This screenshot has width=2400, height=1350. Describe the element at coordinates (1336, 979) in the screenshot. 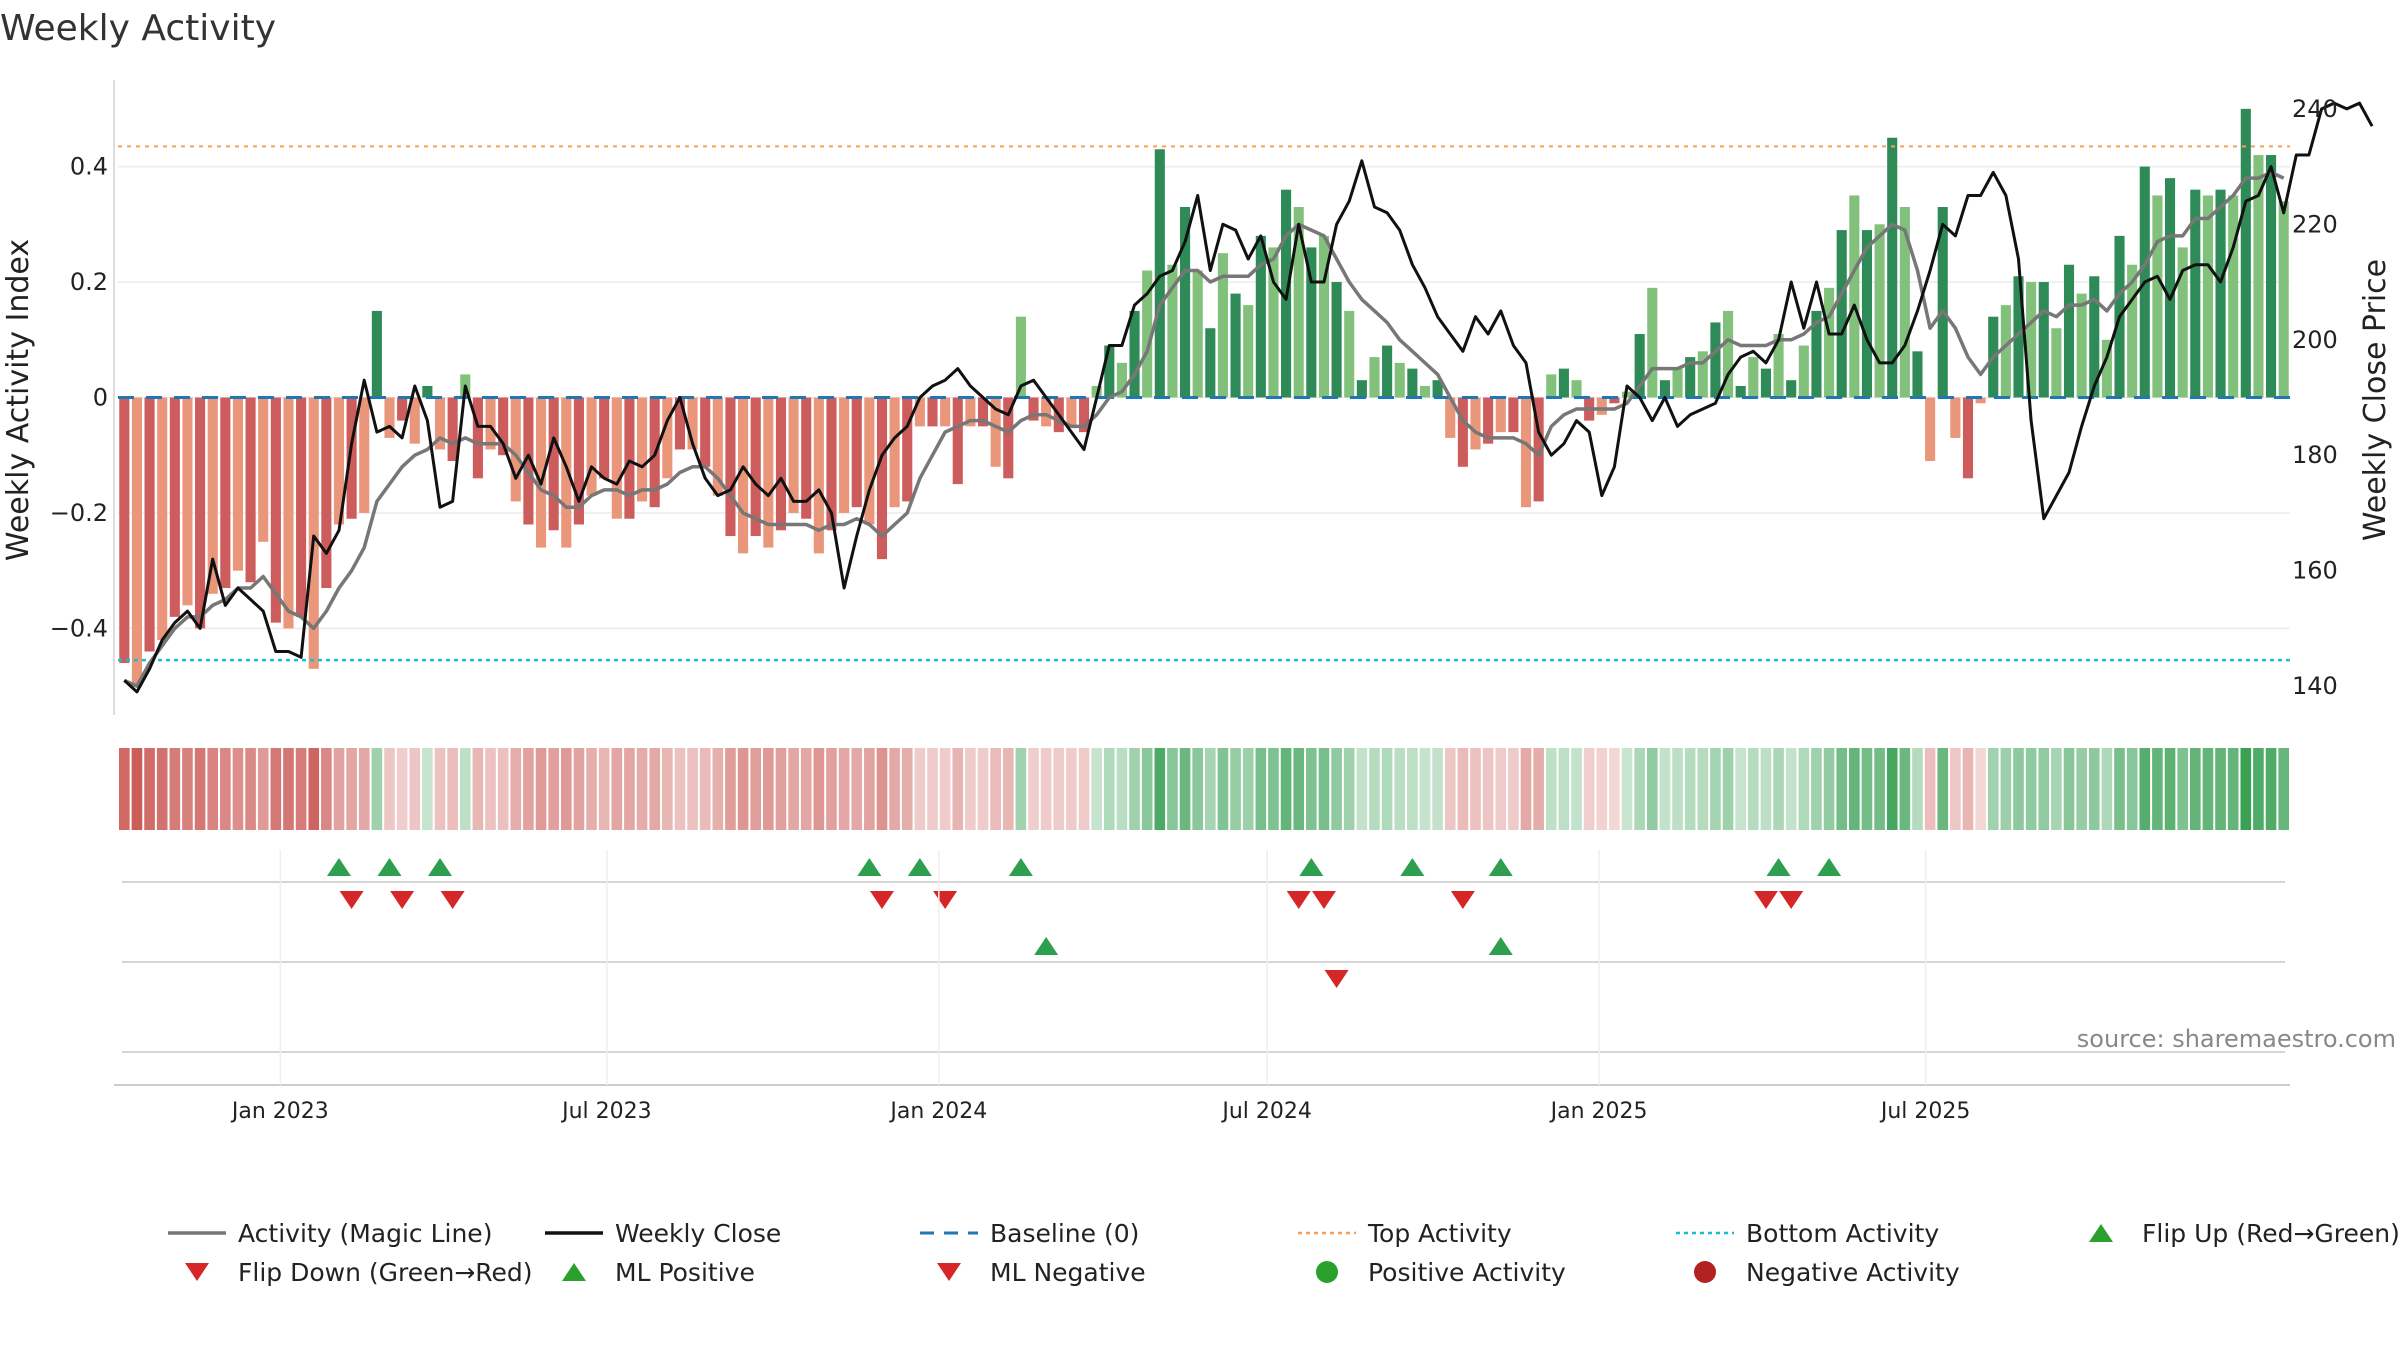

I see `ml-negative-marker` at that location.